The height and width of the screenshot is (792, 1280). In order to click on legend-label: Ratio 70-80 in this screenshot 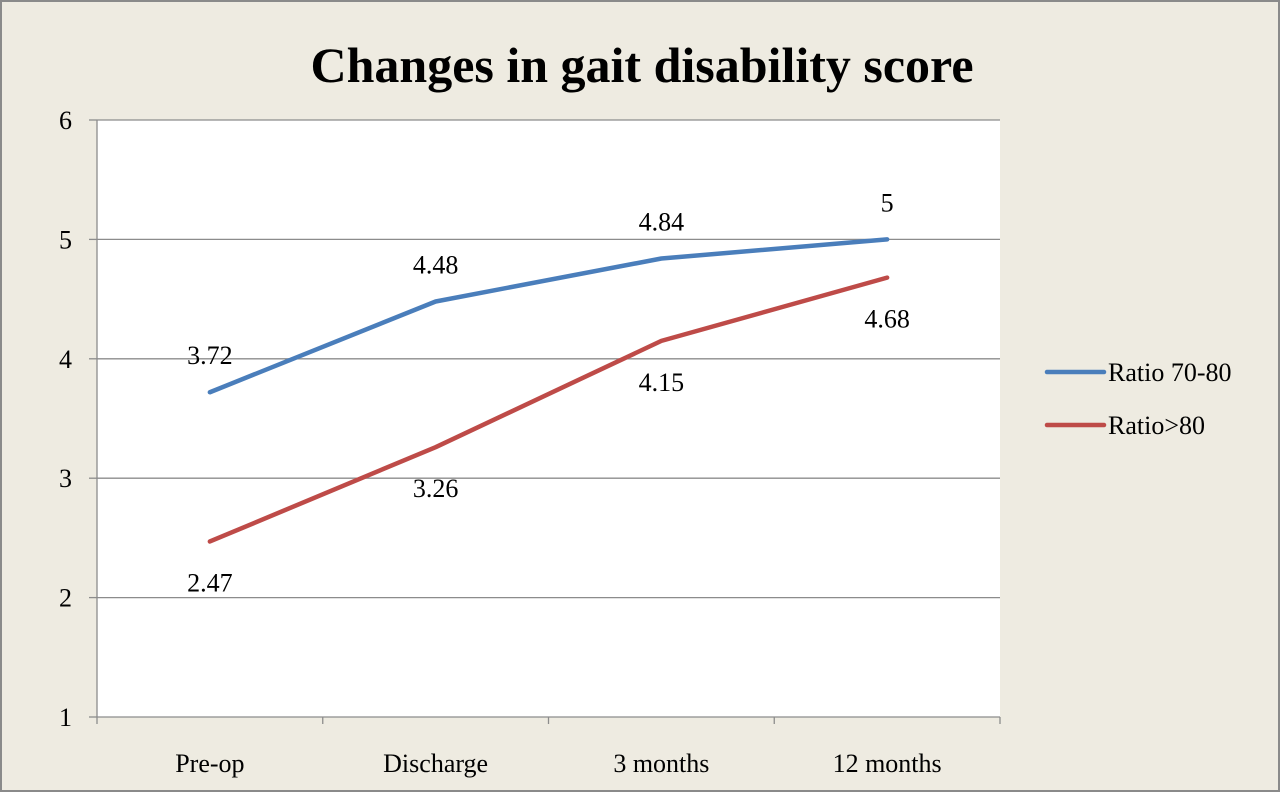, I will do `click(1170, 372)`.